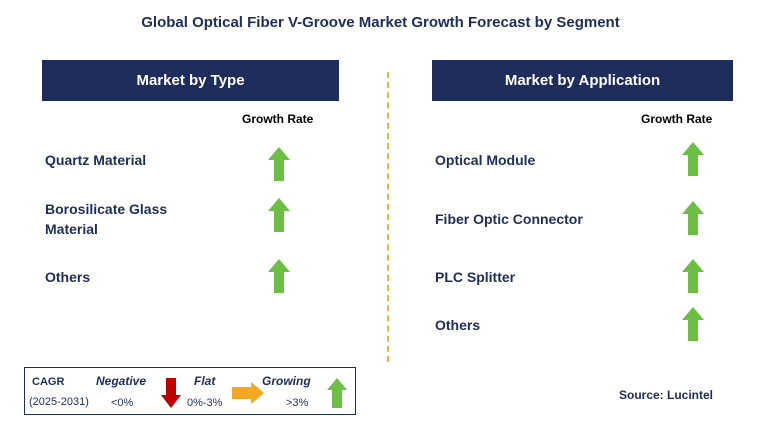 Image resolution: width=761 pixels, height=440 pixels. What do you see at coordinates (59, 402) in the screenshot?
I see `legend-period: (2025-2031)` at bounding box center [59, 402].